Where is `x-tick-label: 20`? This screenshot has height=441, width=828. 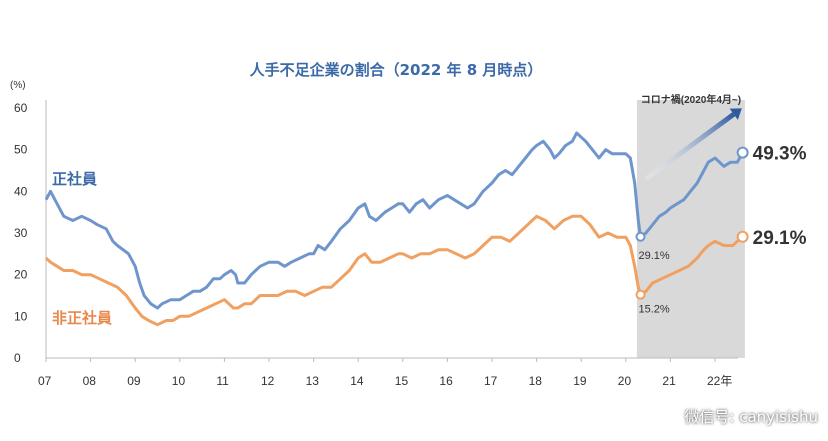
x-tick-label: 20 is located at coordinates (625, 381).